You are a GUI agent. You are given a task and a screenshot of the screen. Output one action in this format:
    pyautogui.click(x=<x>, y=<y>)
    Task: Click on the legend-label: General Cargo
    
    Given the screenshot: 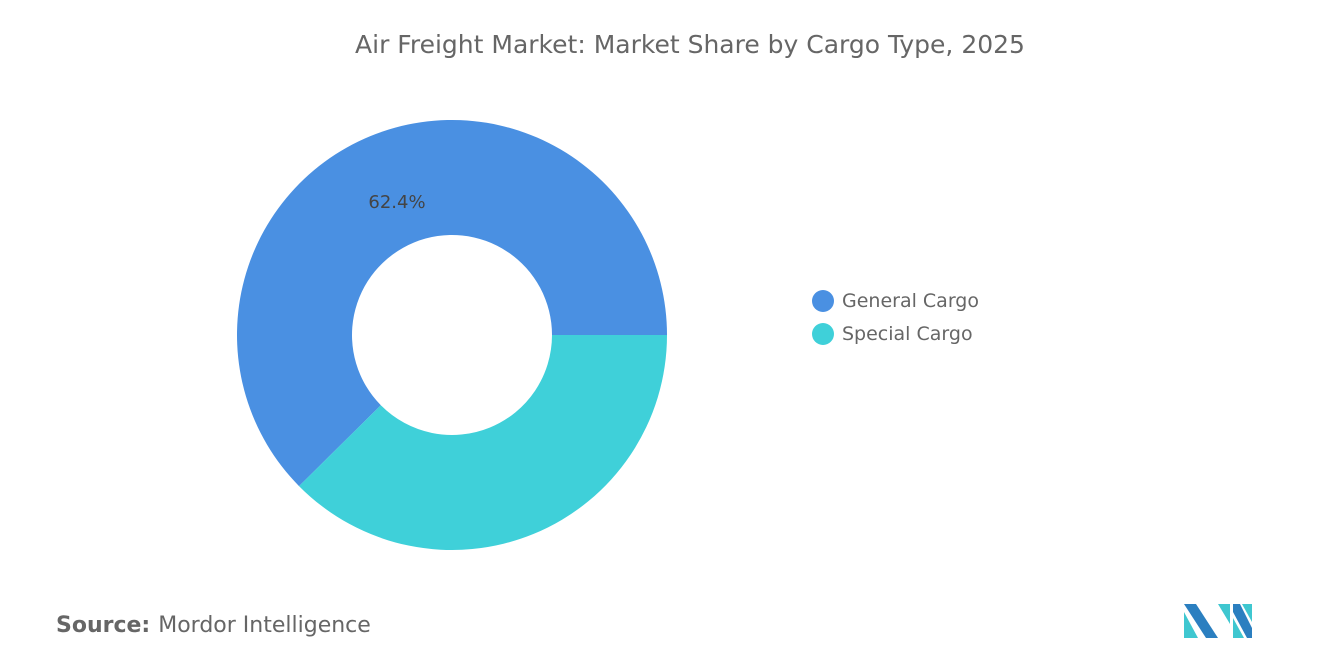 What is the action you would take?
    pyautogui.click(x=910, y=300)
    